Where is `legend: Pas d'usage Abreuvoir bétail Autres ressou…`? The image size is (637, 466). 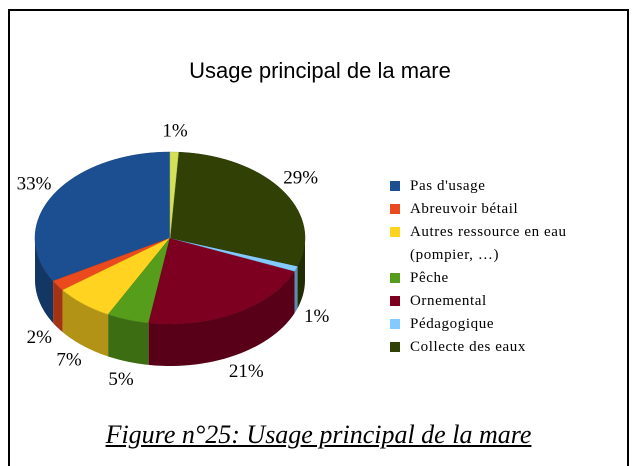
legend: Pas d'usage Abreuvoir bétail Autres ressou… is located at coordinates (502, 267).